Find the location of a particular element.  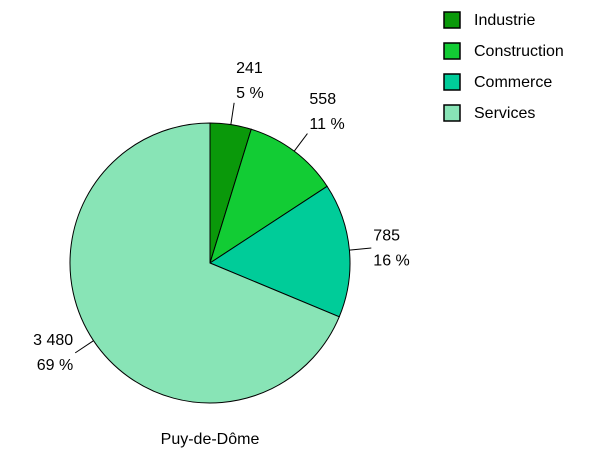

value-label: 785 is located at coordinates (386, 235).